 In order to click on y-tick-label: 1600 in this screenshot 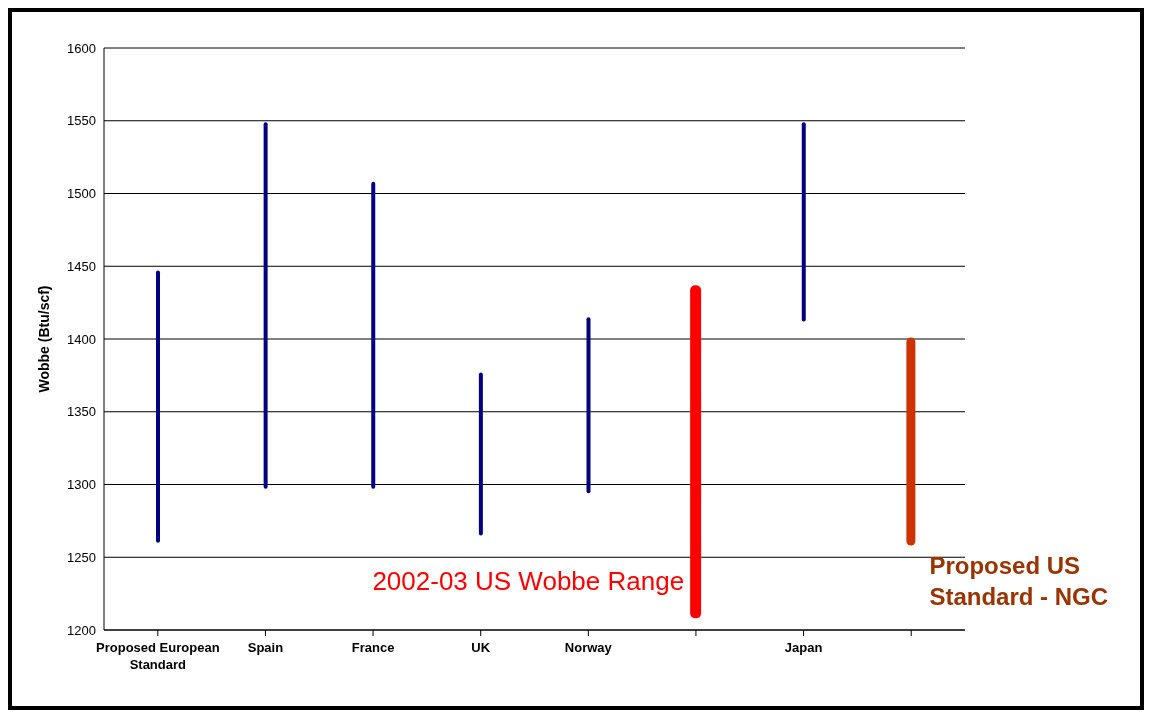, I will do `click(81, 48)`.